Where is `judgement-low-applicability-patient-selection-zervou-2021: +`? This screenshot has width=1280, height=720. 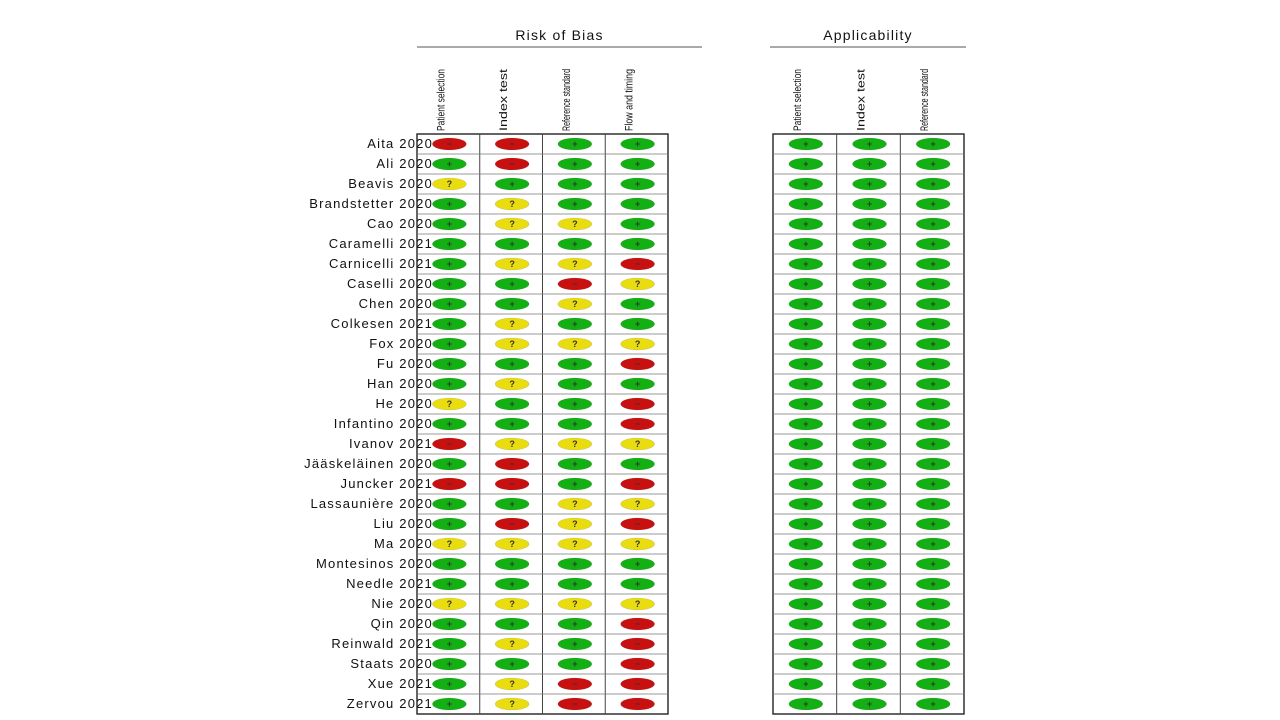
judgement-low-applicability-patient-selection-zervou-2021: + is located at coordinates (806, 704).